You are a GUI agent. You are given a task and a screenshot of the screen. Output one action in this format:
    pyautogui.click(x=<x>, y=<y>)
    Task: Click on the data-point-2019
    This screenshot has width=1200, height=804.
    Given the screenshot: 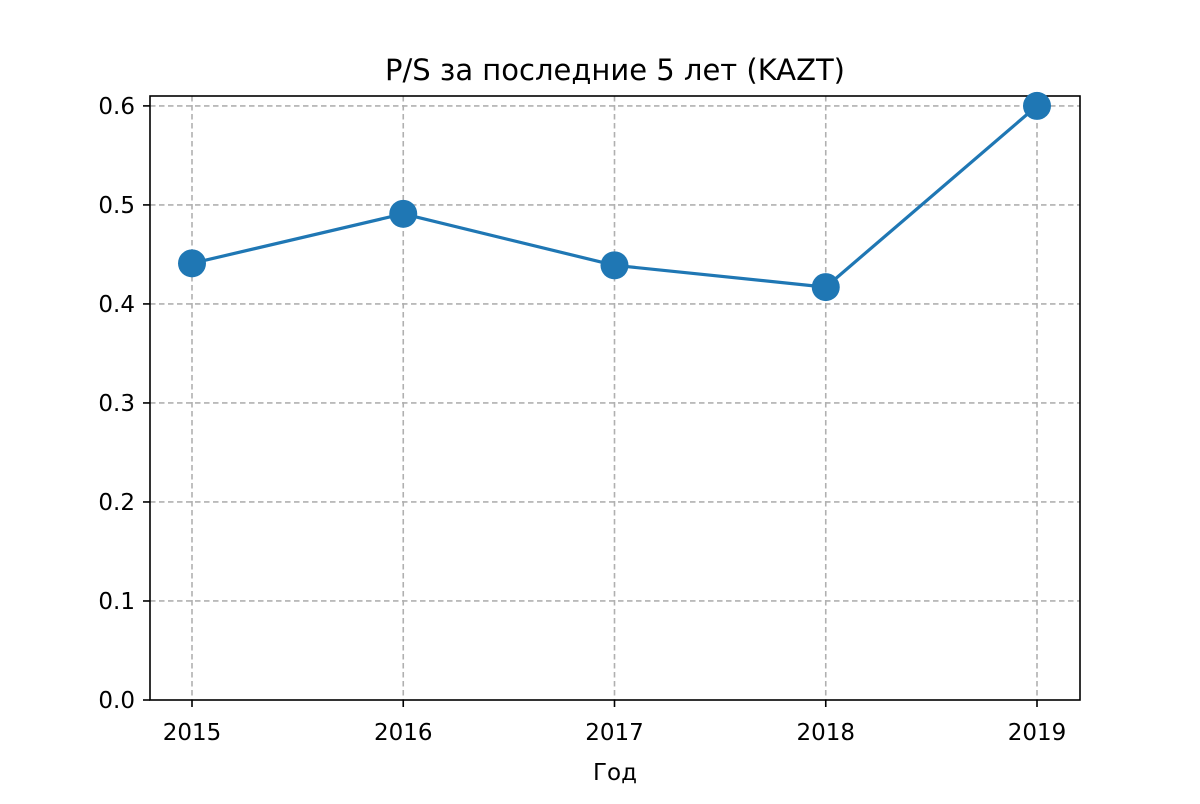 What is the action you would take?
    pyautogui.click(x=1037, y=105)
    